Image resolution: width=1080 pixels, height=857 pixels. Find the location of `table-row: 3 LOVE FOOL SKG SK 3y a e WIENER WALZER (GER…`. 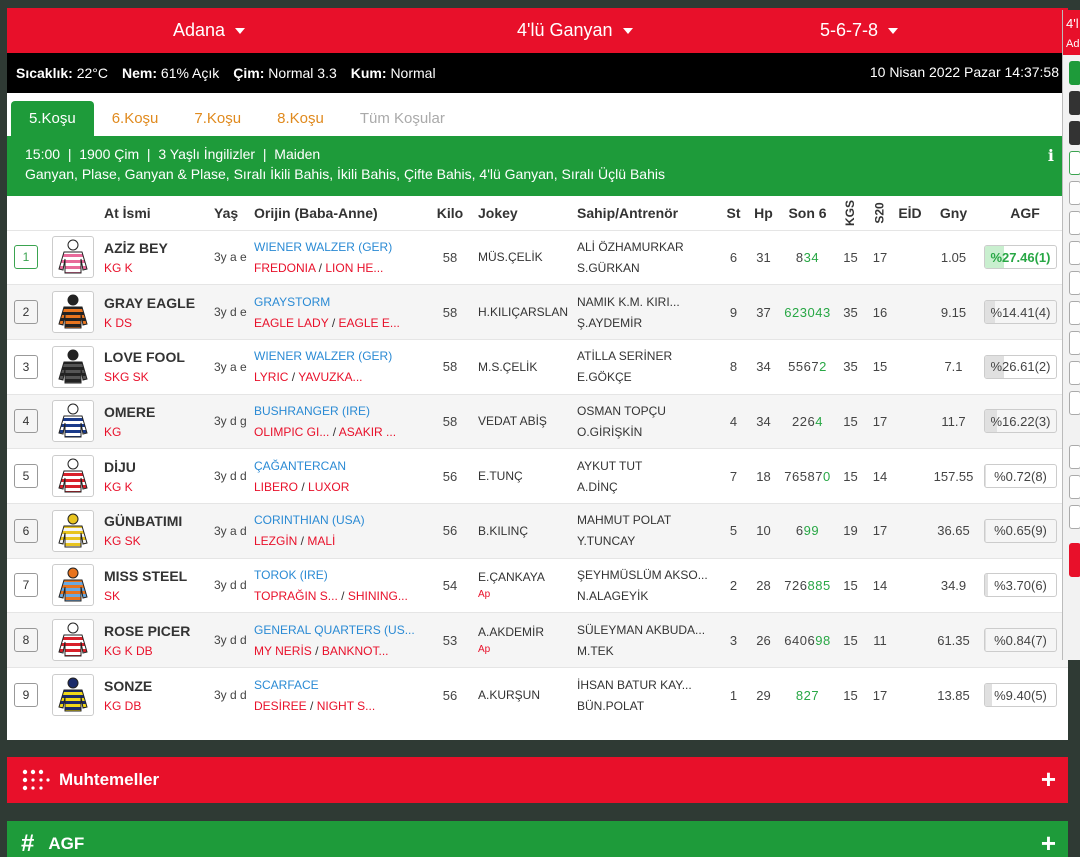

table-row: 3 LOVE FOOL SKG SK 3y a e WIENER WALZER (GER… is located at coordinates (537, 366).